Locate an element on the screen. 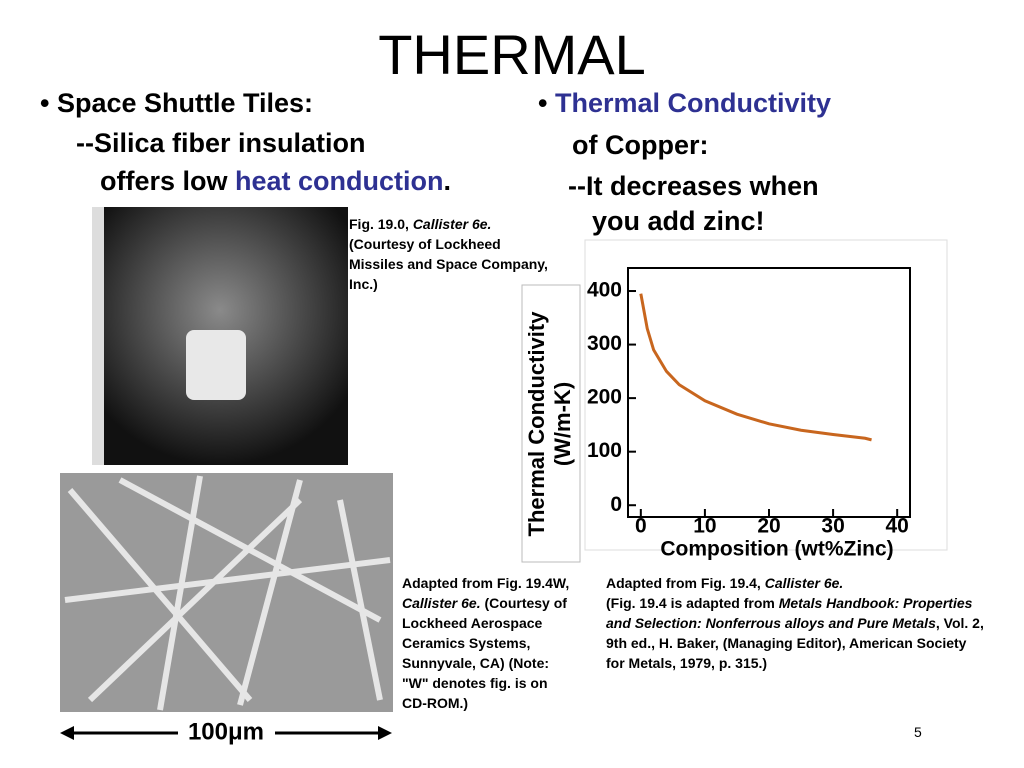  bullet: • Thermal Conductivity is located at coordinates (685, 103).